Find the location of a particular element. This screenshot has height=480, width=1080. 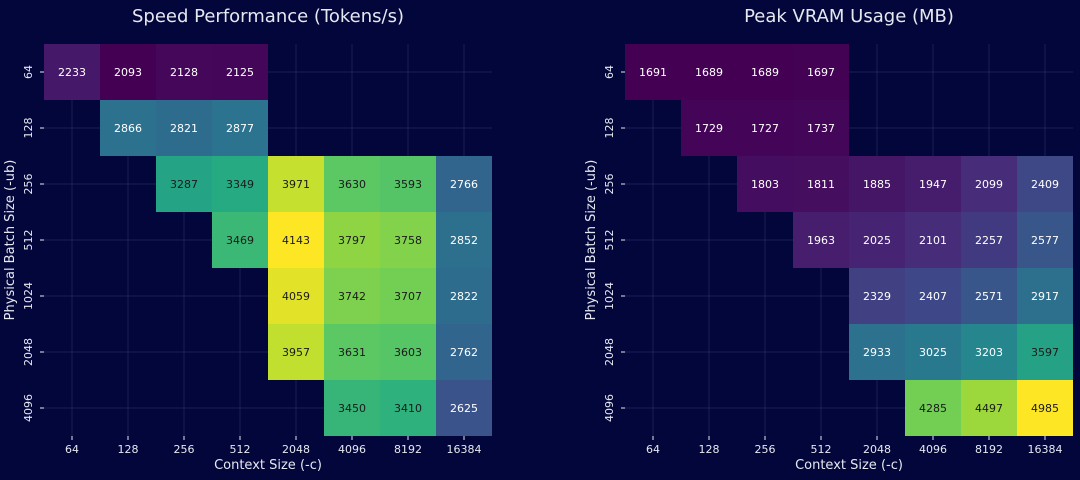

vram-cell-label: 4497 is located at coordinates (989, 408).